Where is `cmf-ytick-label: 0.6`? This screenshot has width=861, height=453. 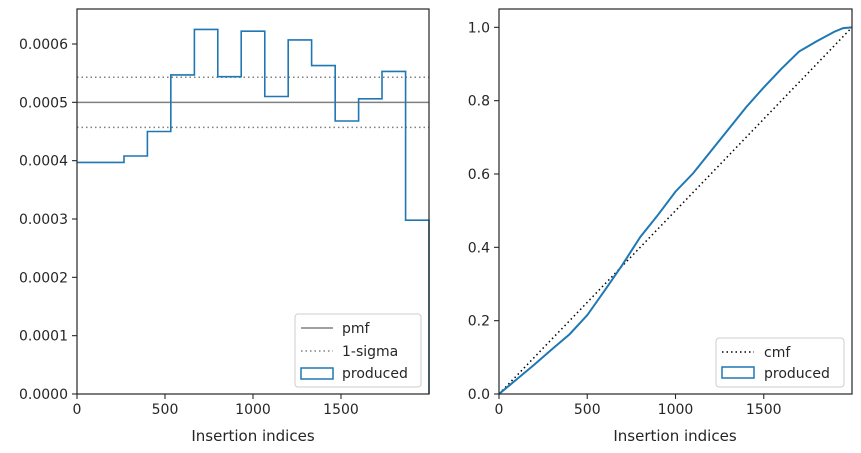 cmf-ytick-label: 0.6 is located at coordinates (479, 175).